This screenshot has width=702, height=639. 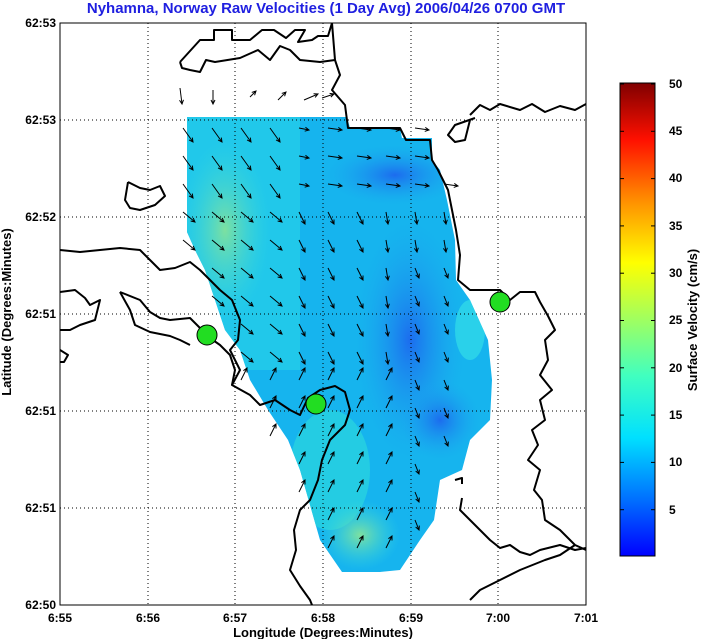 I want to click on colorbar-tick-label: 45, so click(x=676, y=131).